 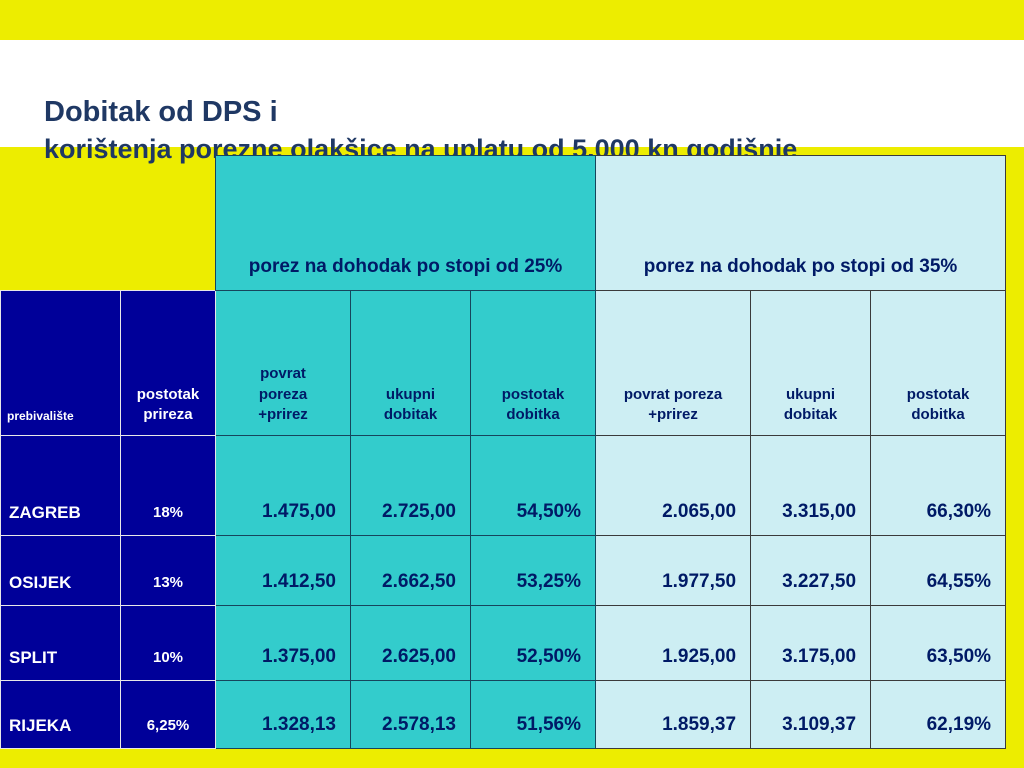 I want to click on header-postotak-prireza: postotak prireza, so click(x=168, y=363).